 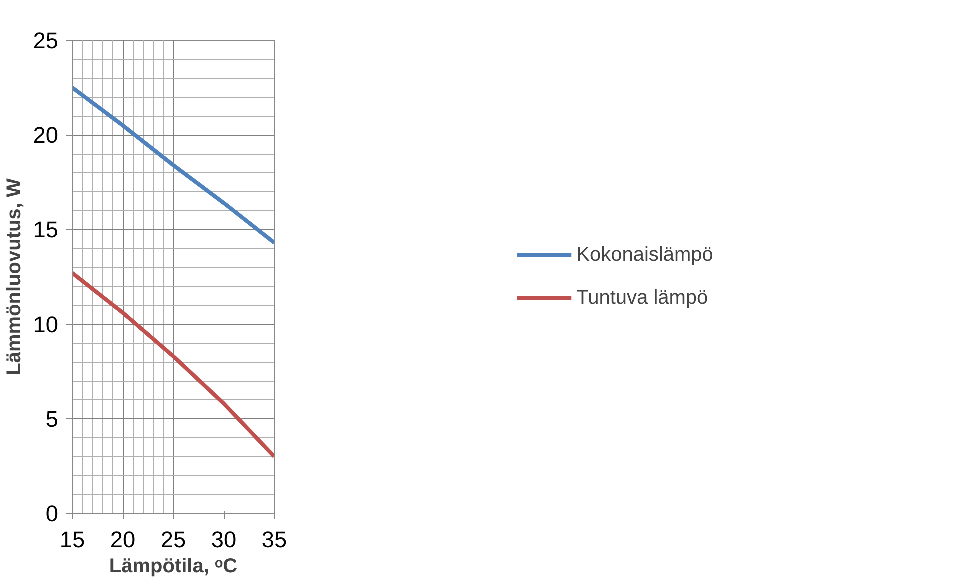 What do you see at coordinates (123, 539) in the screenshot?
I see `x-tick-label: 20` at bounding box center [123, 539].